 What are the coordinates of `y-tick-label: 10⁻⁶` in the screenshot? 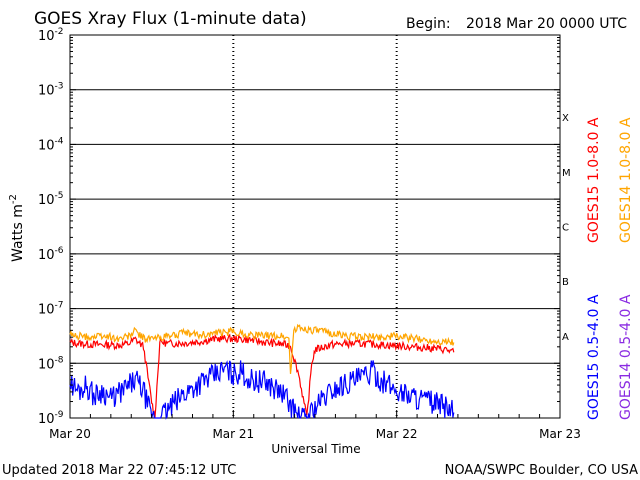 It's located at (51, 254).